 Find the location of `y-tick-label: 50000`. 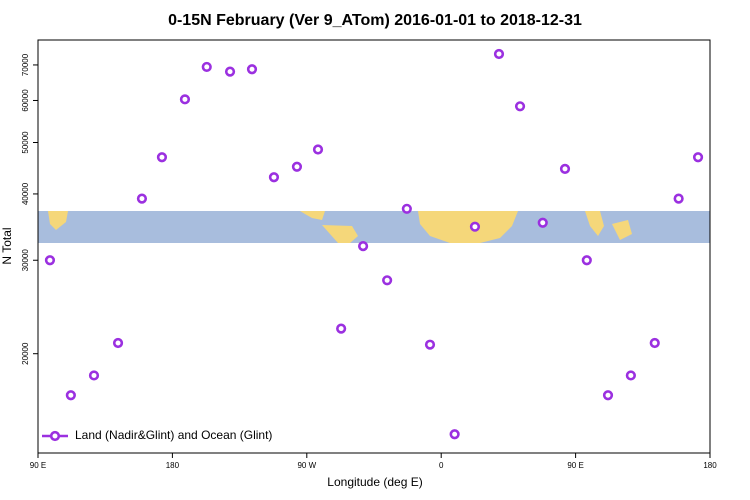

y-tick-label: 50000 is located at coordinates (25, 142).